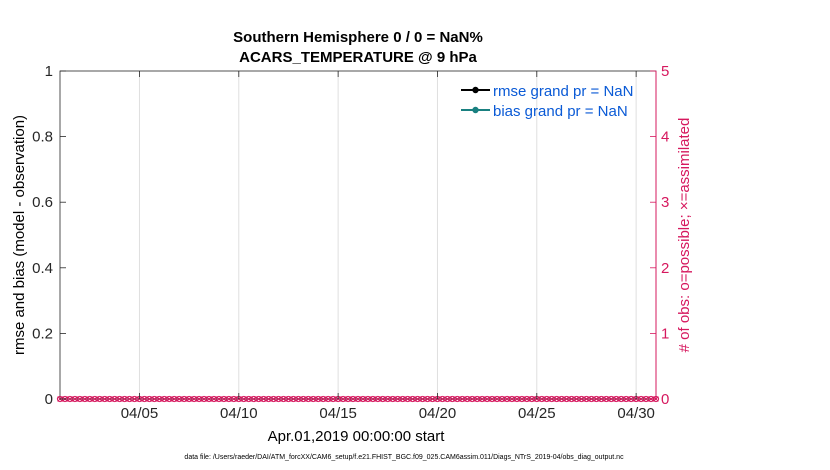 Image resolution: width=830 pixels, height=470 pixels. What do you see at coordinates (537, 413) in the screenshot?
I see `x-tick-label: 04/25` at bounding box center [537, 413].